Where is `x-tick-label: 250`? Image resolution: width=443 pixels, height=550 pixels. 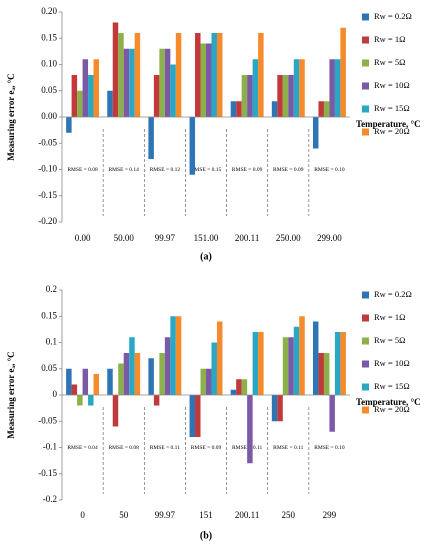 x-tick-label: 250 is located at coordinates (289, 515).